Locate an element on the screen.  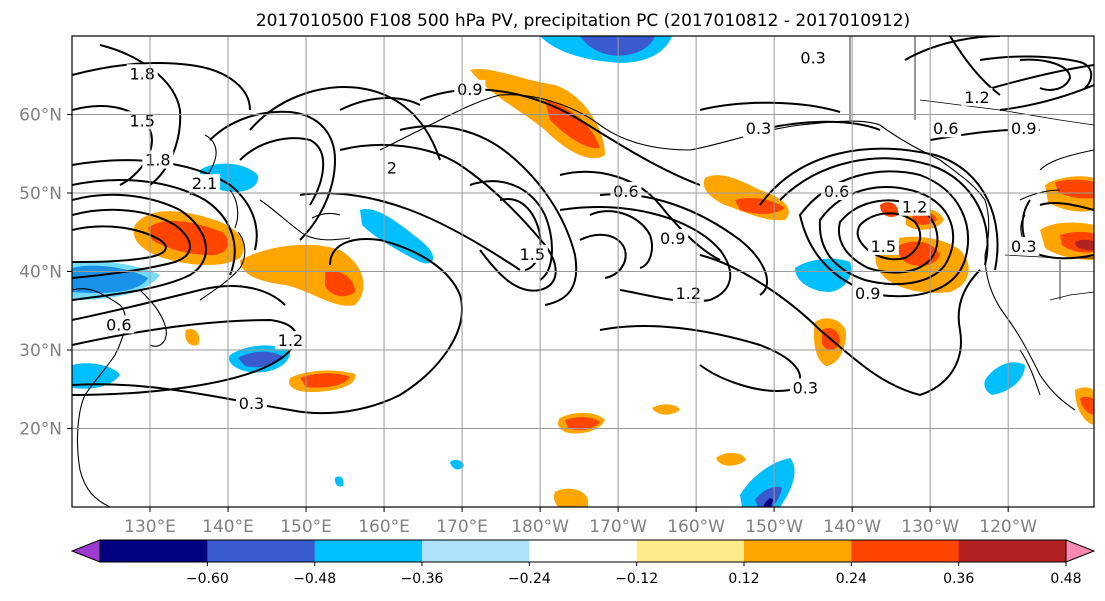
lat-tick-label: 20°N is located at coordinates (40, 430).